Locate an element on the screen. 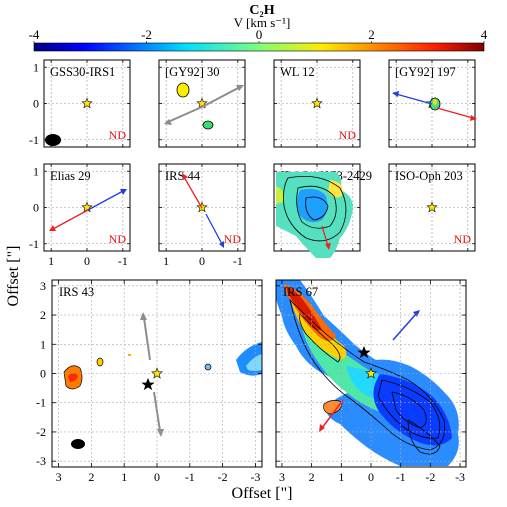 This screenshot has width=507, height=507. panel-iras16253-content is located at coordinates (314, 215).